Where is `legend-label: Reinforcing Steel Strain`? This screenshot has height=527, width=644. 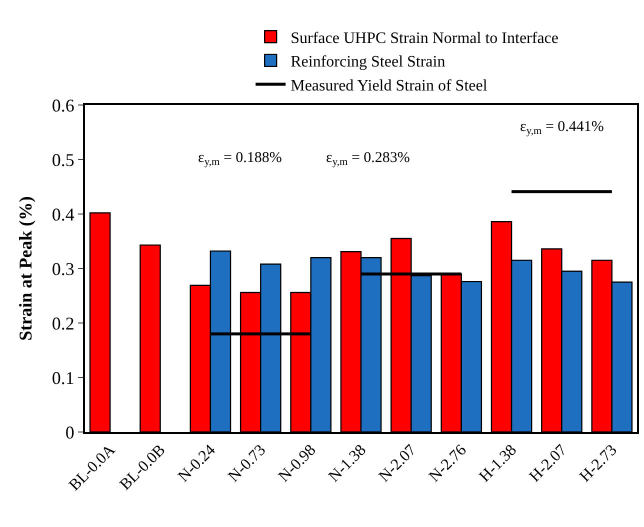 legend-label: Reinforcing Steel Strain is located at coordinates (368, 62).